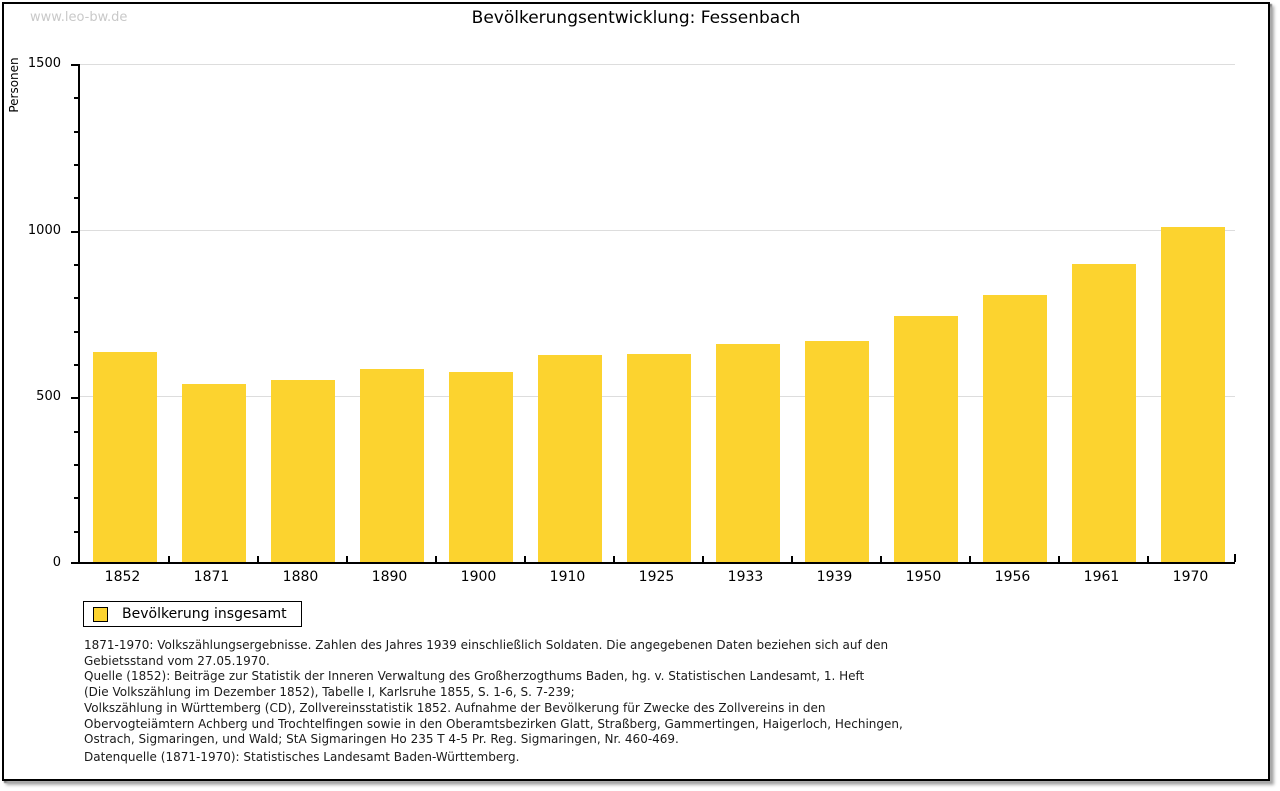 This screenshot has width=1280, height=791. Describe the element at coordinates (79, 17) in the screenshot. I see `watermark: www.leo-bw.de` at that location.